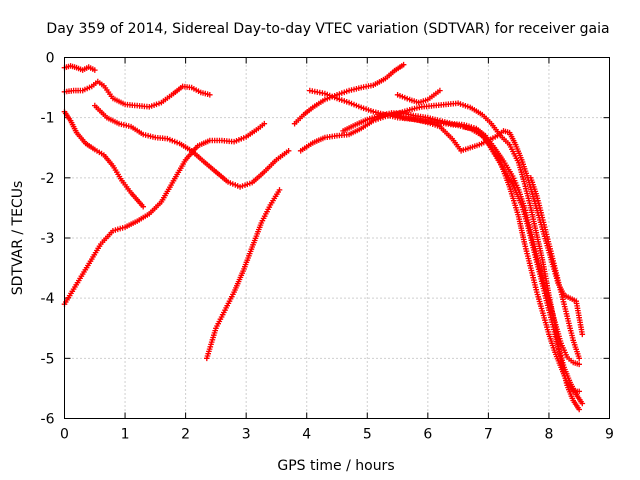 This screenshot has width=640, height=480. I want to click on series-arc-h, so click(349, 94).